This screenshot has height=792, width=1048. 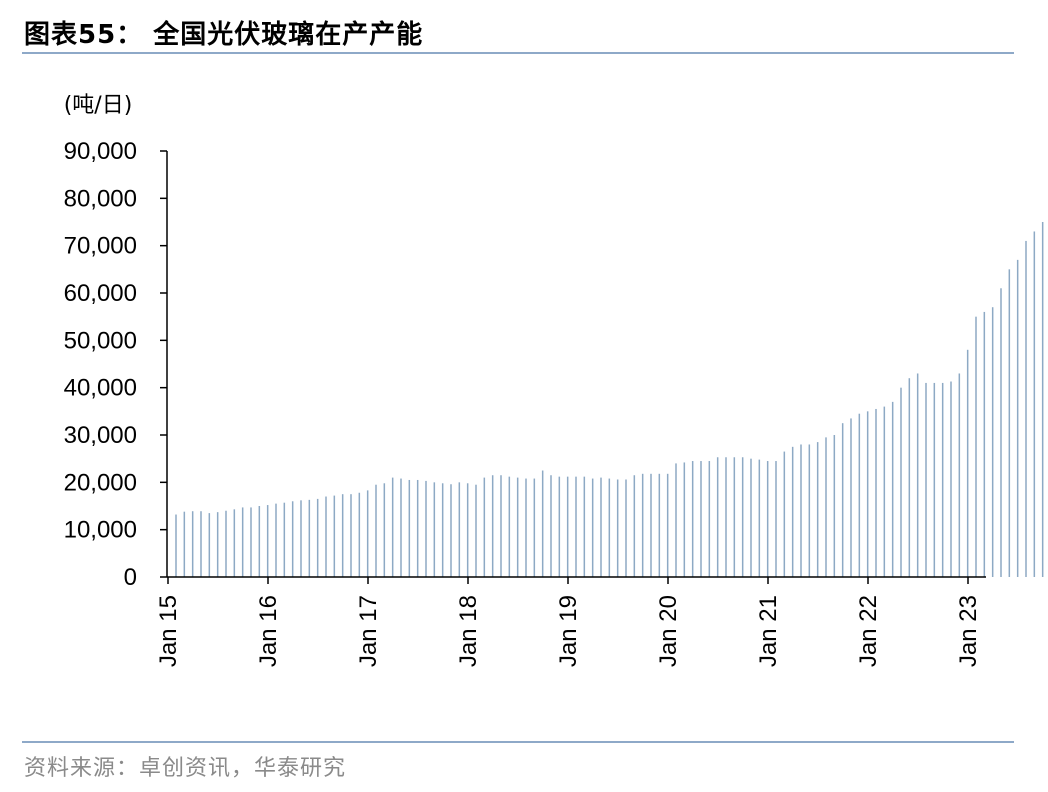 I want to click on x-tick-label: Jan 18, so click(x=468, y=631).